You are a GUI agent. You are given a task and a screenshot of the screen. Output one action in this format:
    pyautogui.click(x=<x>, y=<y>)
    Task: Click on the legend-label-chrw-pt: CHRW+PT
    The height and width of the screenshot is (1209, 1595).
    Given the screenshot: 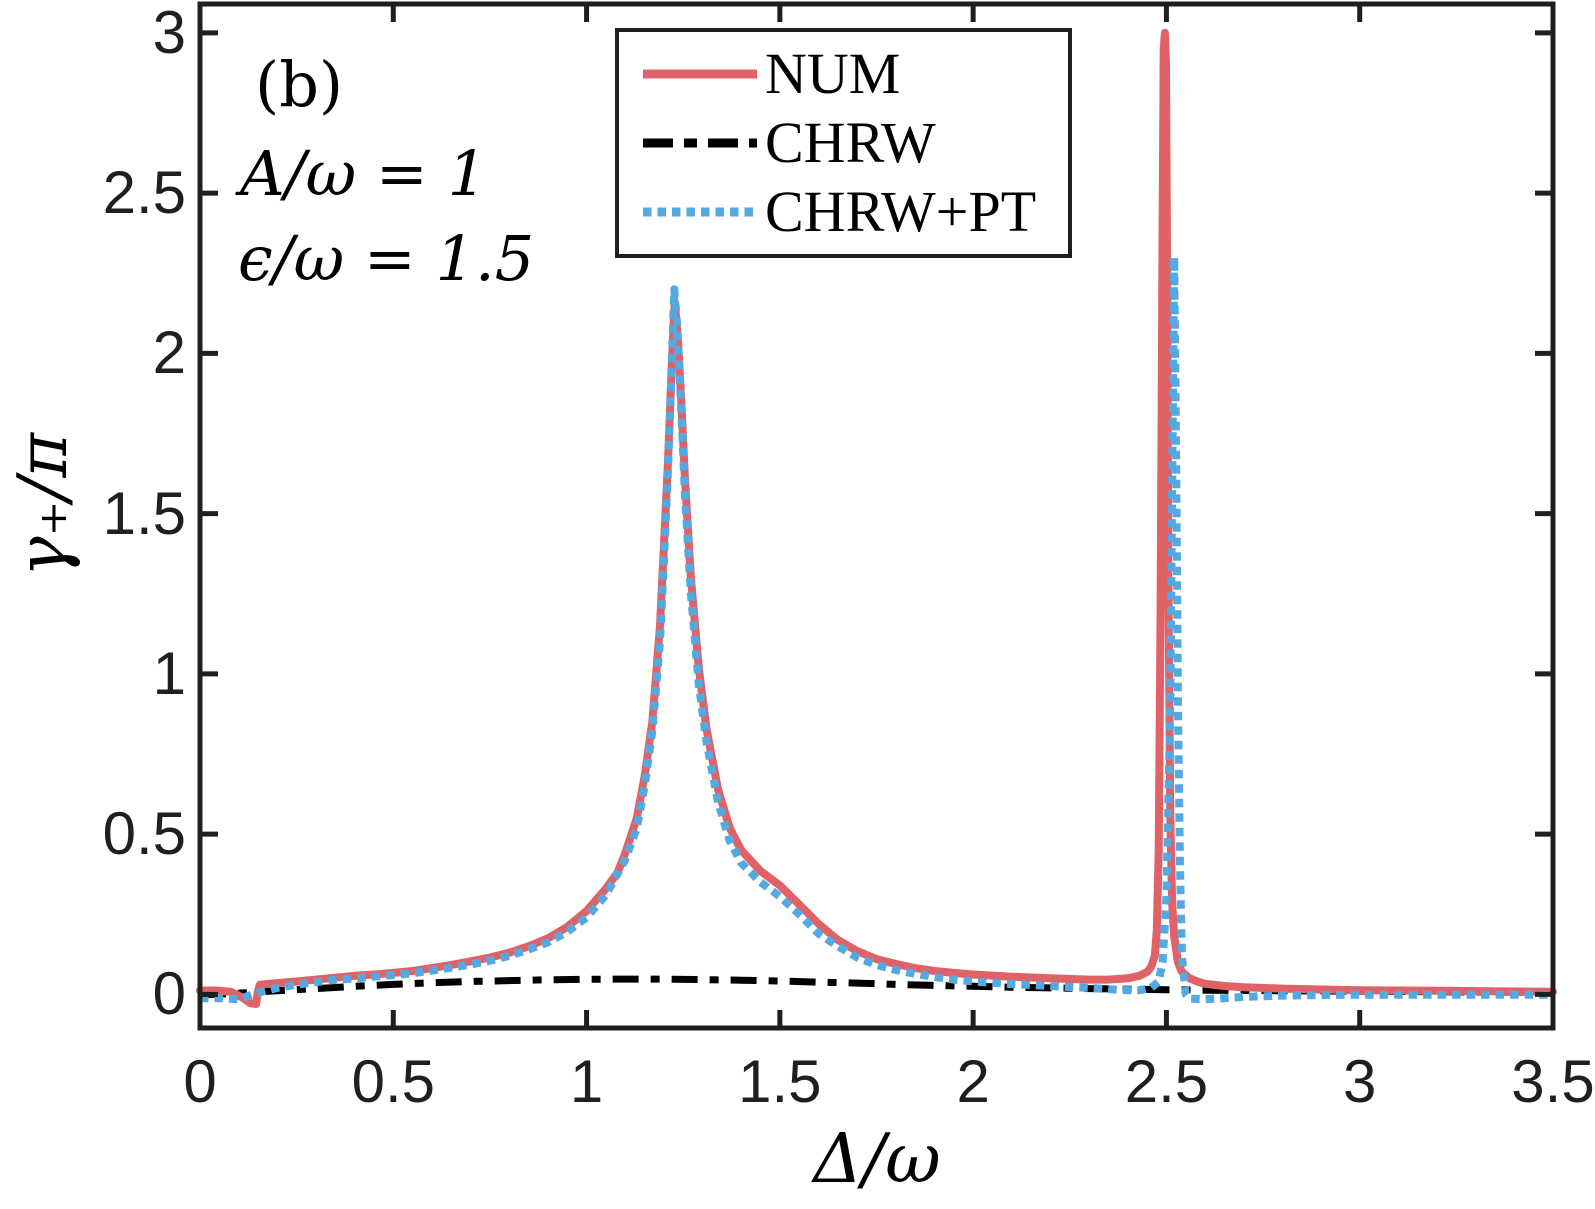 What is the action you would take?
    pyautogui.click(x=901, y=211)
    